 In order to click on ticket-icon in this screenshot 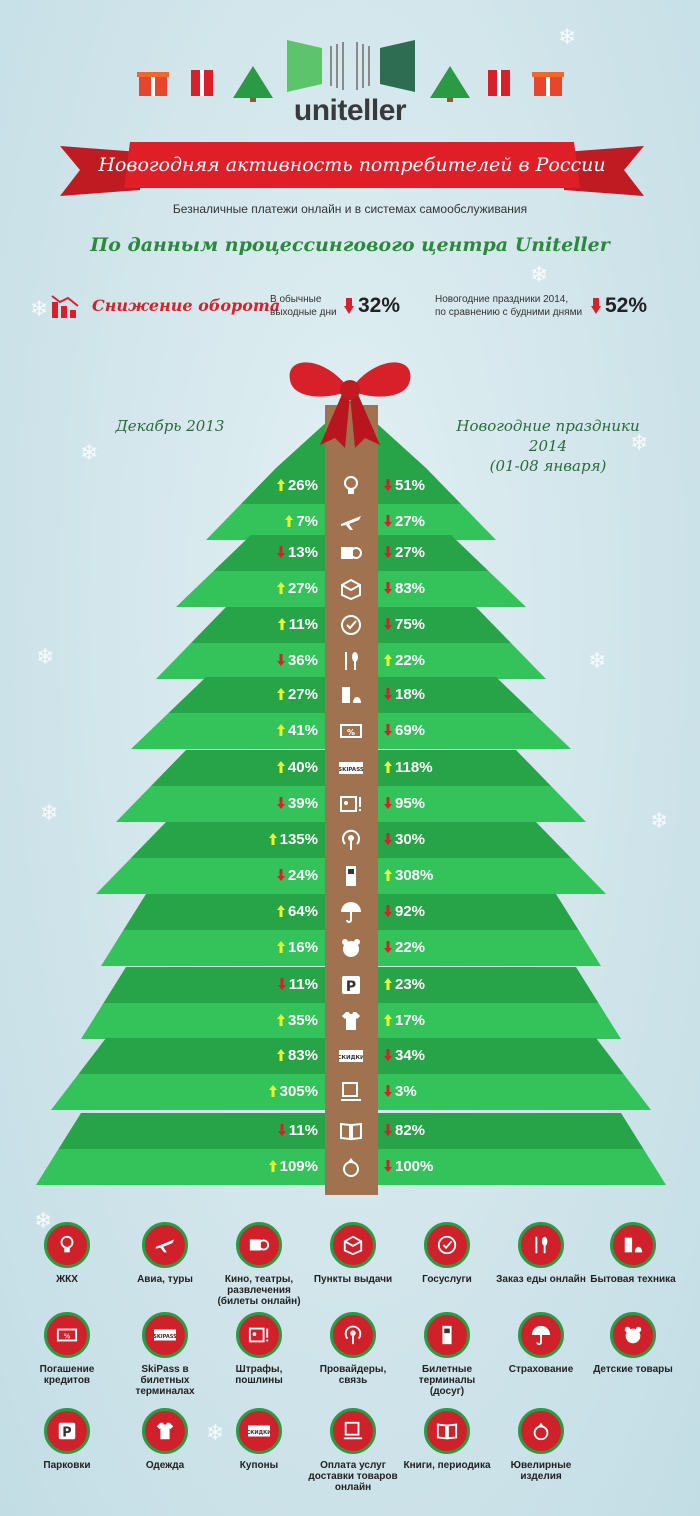, I will do `click(259, 1245)`.